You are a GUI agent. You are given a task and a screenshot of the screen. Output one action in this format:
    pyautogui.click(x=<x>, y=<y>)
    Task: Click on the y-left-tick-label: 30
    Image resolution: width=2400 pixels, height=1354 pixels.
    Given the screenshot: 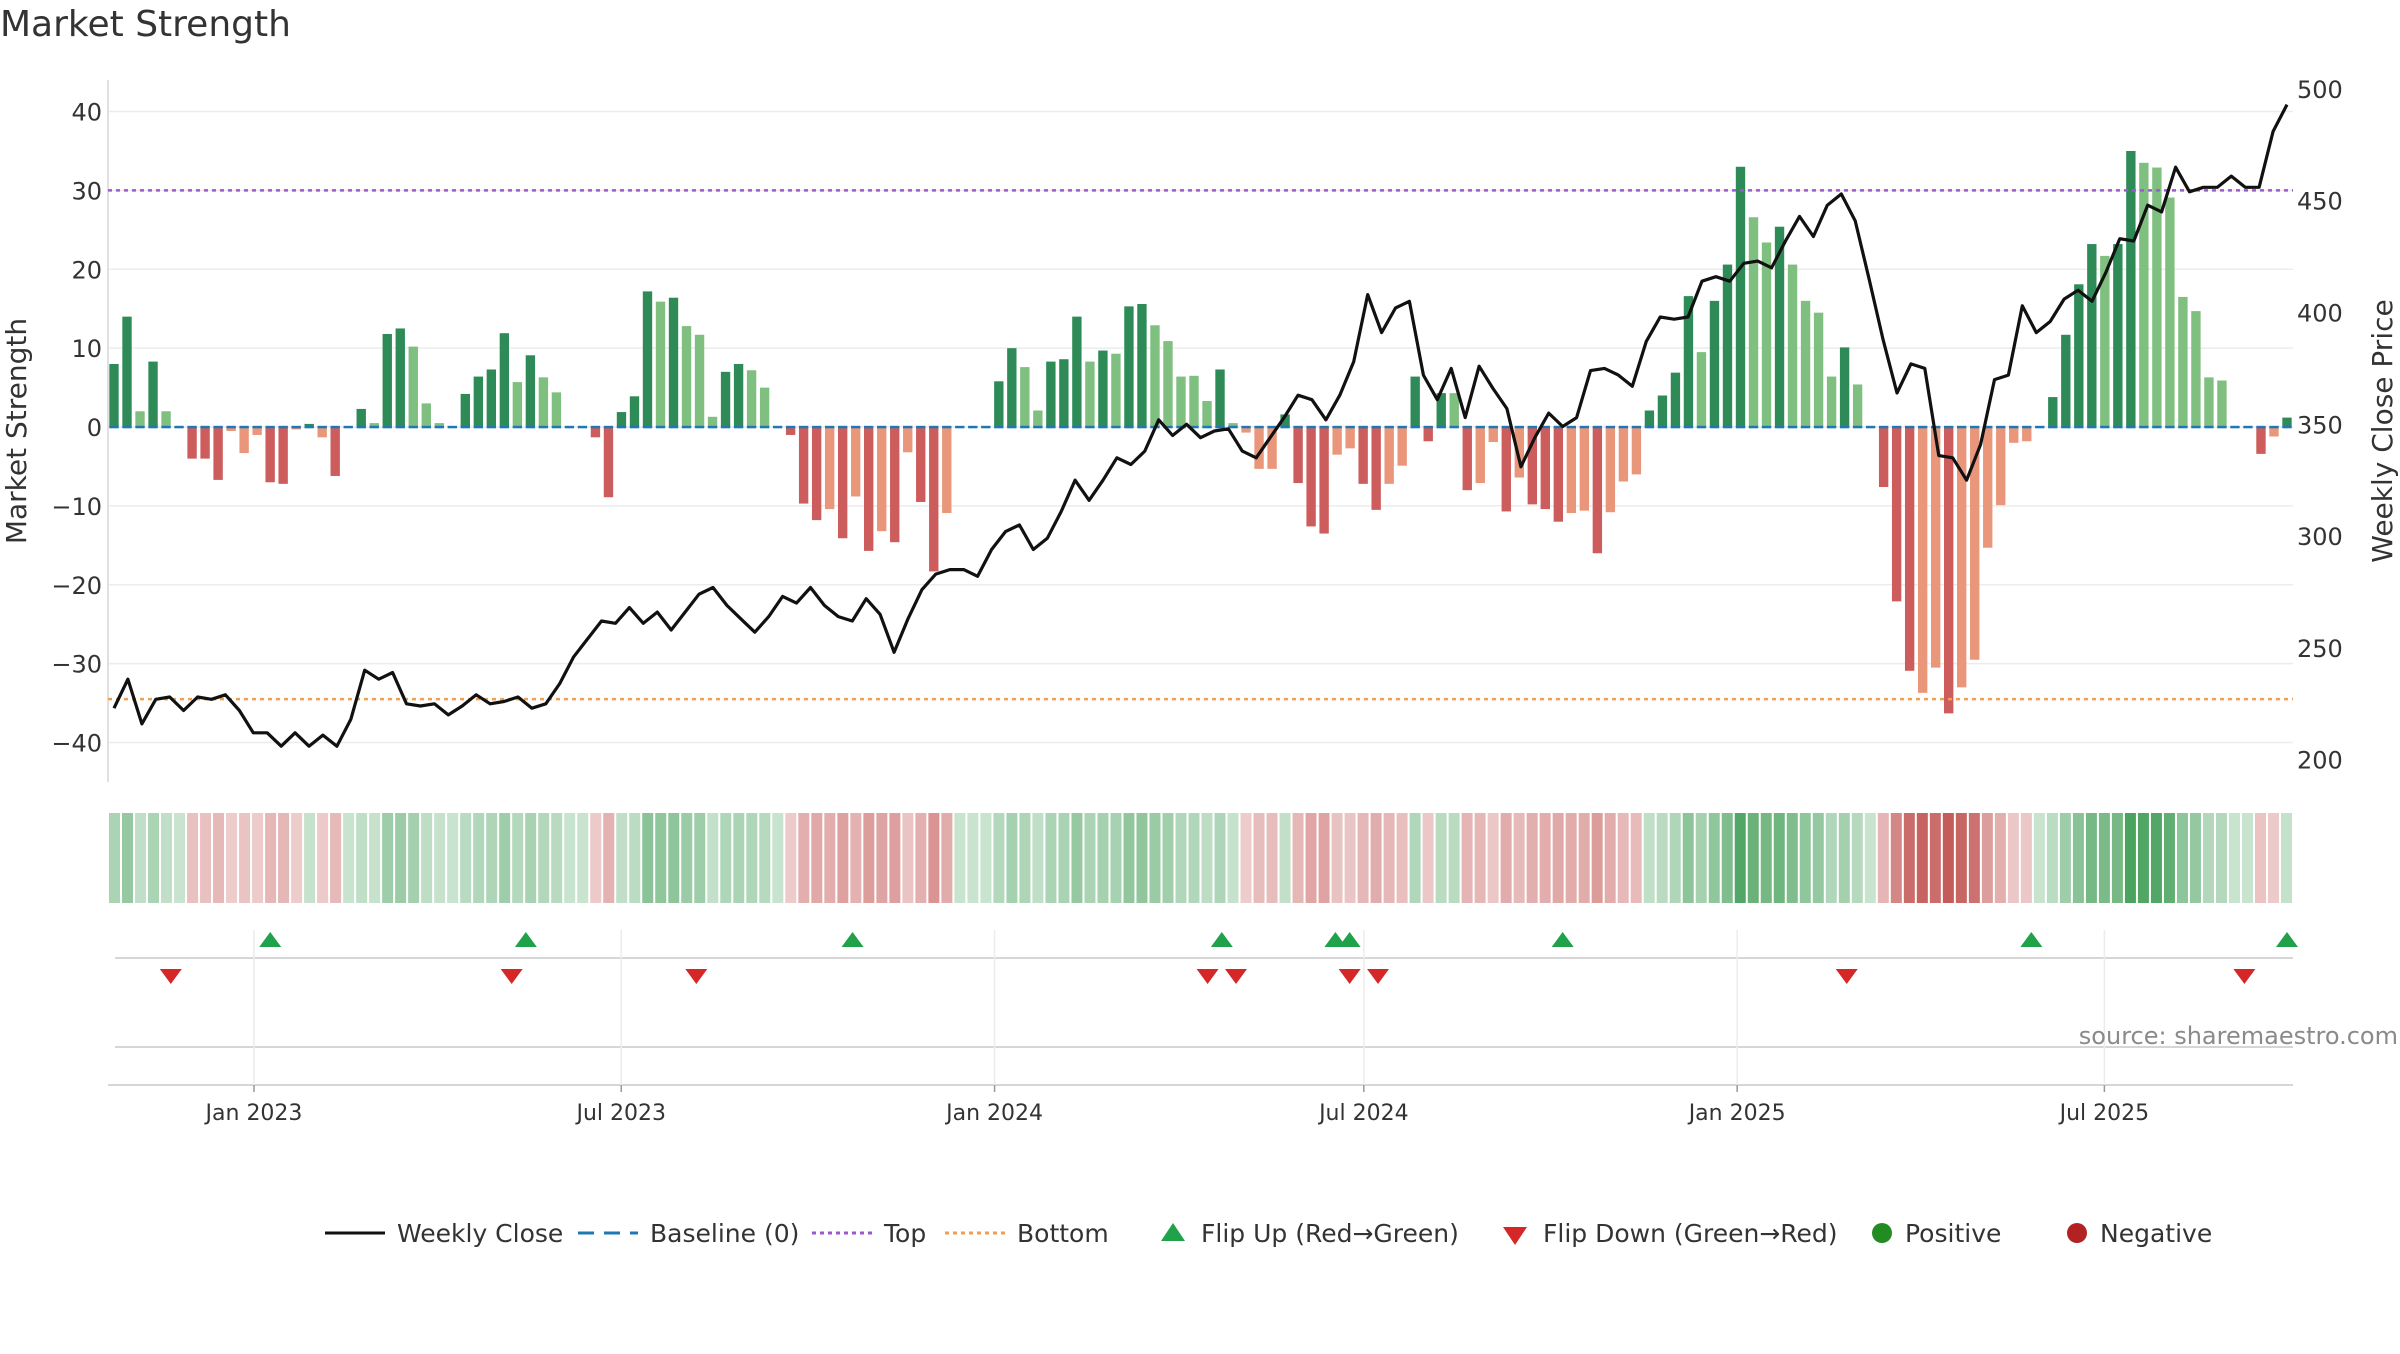 What is the action you would take?
    pyautogui.click(x=86, y=191)
    